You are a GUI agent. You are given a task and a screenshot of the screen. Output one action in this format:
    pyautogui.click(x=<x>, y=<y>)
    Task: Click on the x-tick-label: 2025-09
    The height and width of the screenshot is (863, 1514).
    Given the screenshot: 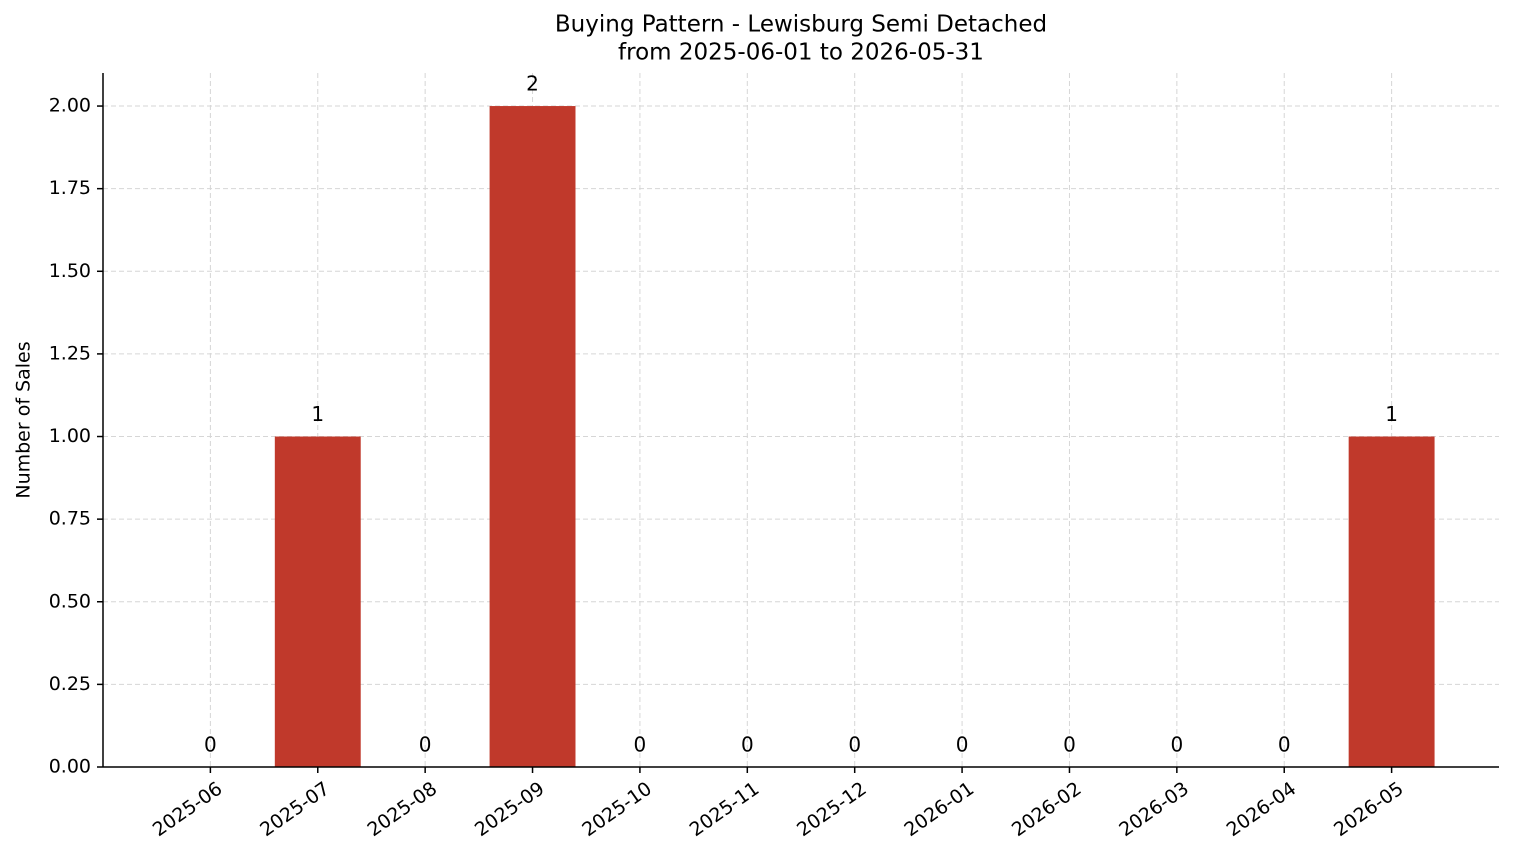 What is the action you would take?
    pyautogui.click(x=510, y=810)
    